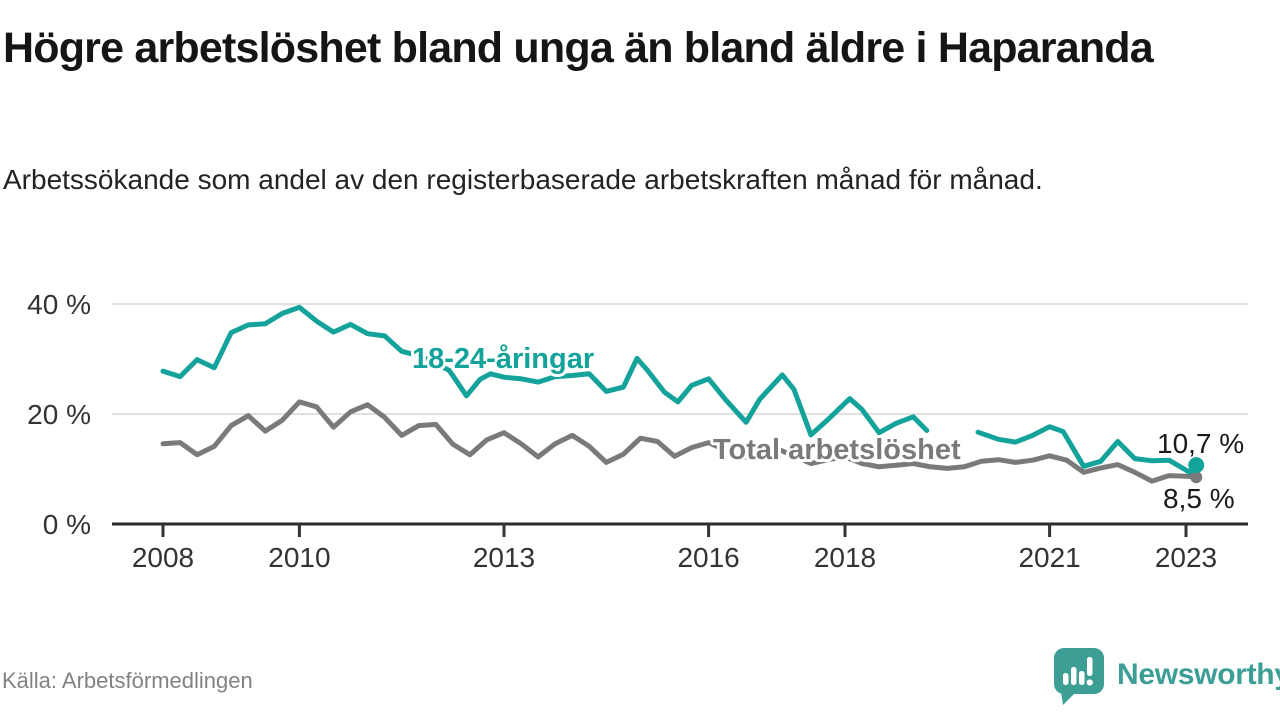 The image size is (1280, 720). Describe the element at coordinates (163, 557) in the screenshot. I see `x-tick-label: 2008` at that location.